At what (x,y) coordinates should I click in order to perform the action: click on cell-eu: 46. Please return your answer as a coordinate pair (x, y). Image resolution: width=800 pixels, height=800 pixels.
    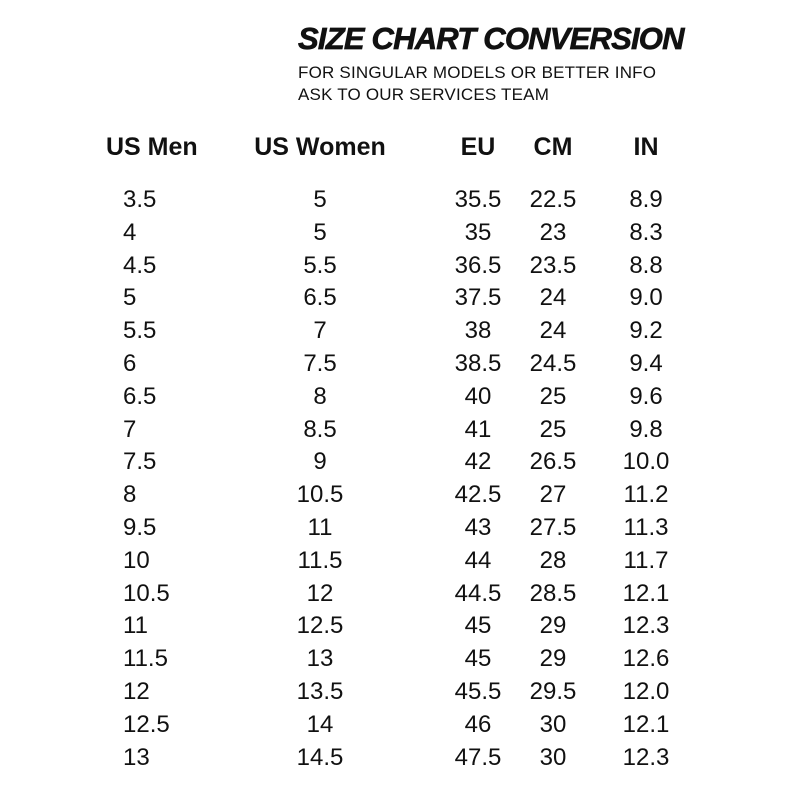
    Looking at the image, I should click on (478, 724).